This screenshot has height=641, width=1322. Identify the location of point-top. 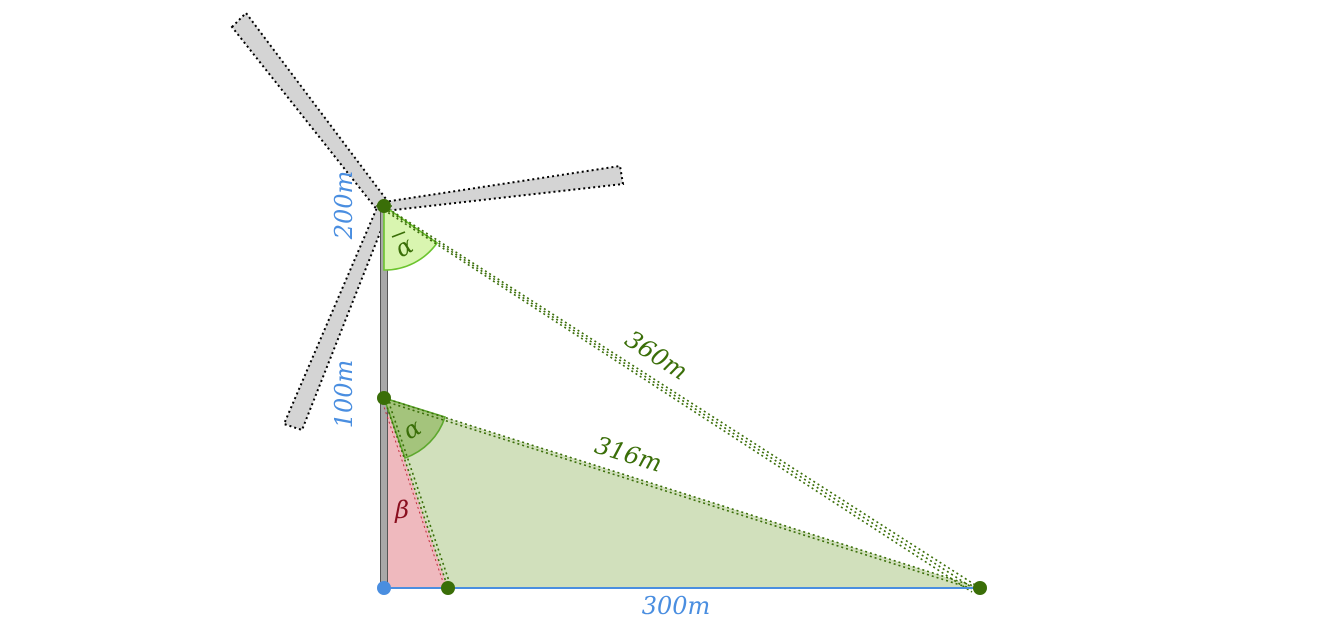
(384, 206).